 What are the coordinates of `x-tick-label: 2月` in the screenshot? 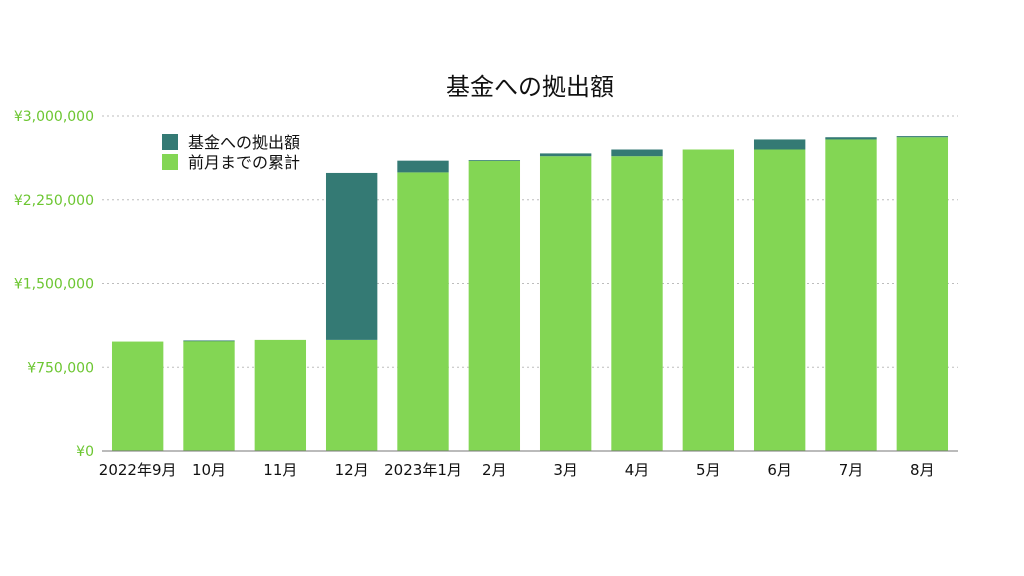 It's located at (494, 470).